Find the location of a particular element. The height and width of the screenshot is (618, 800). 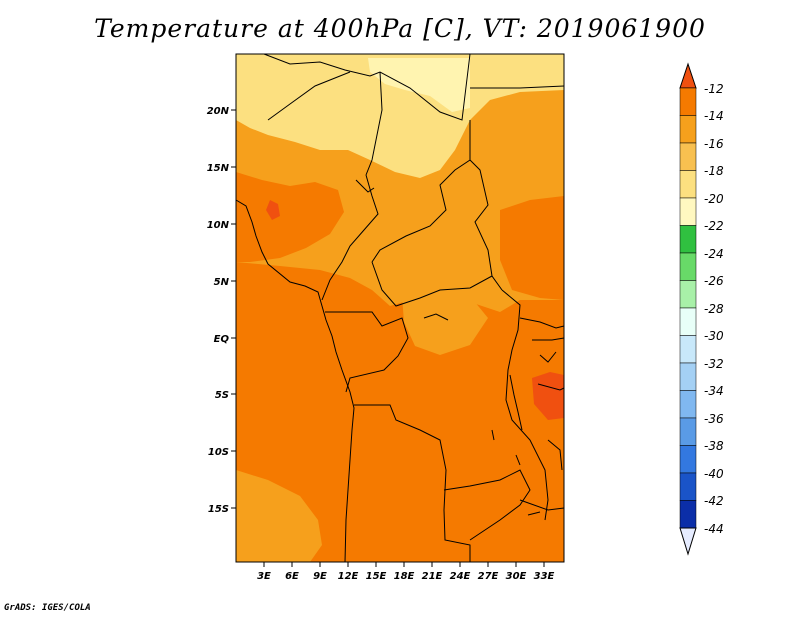

lat-label: 10S is located at coordinates (218, 452).